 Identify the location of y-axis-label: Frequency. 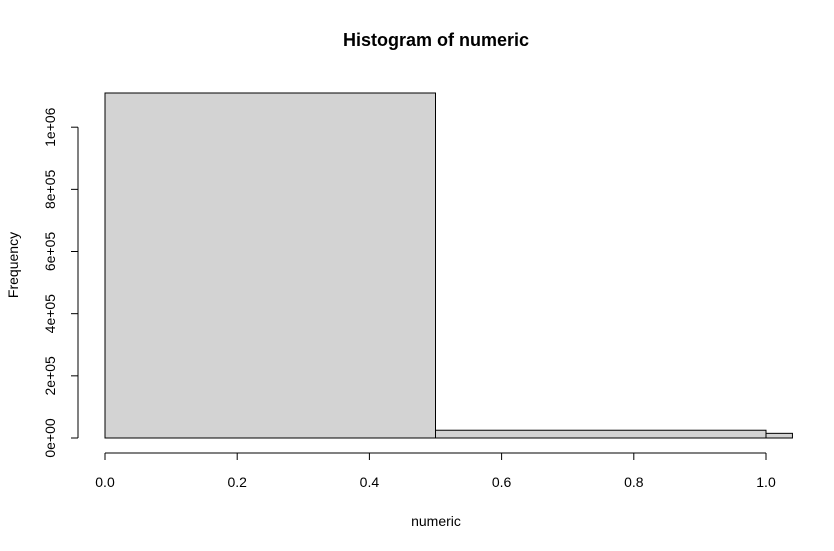
(13, 265).